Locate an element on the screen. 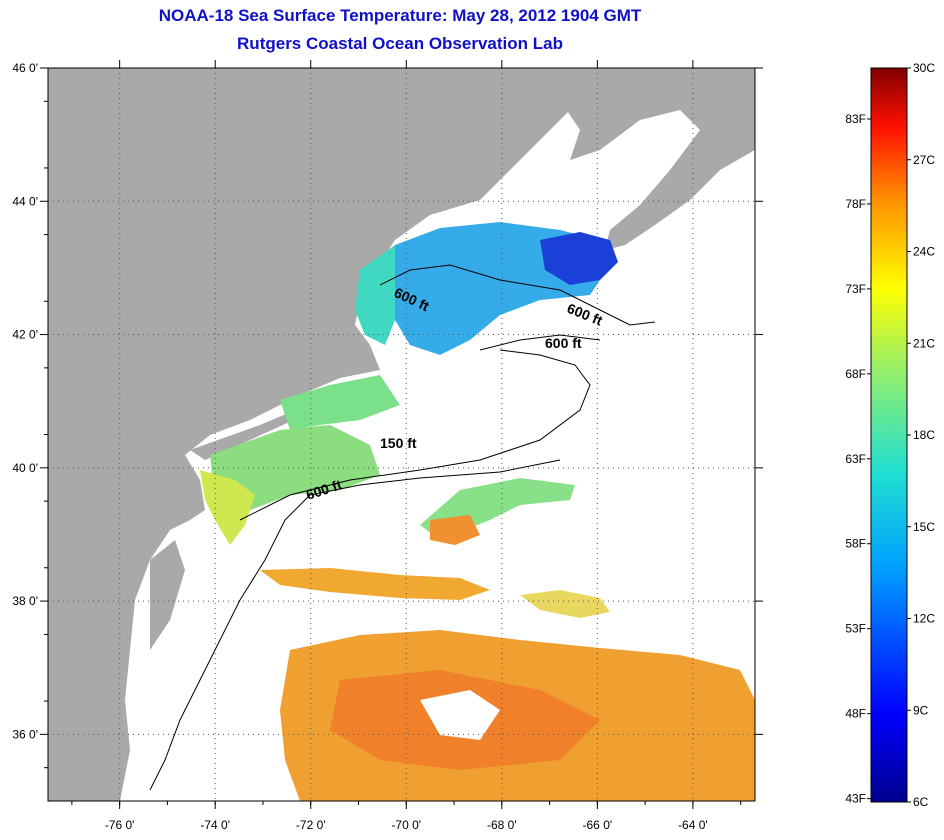 The height and width of the screenshot is (840, 944). isobath-150ft is located at coordinates (415, 435).